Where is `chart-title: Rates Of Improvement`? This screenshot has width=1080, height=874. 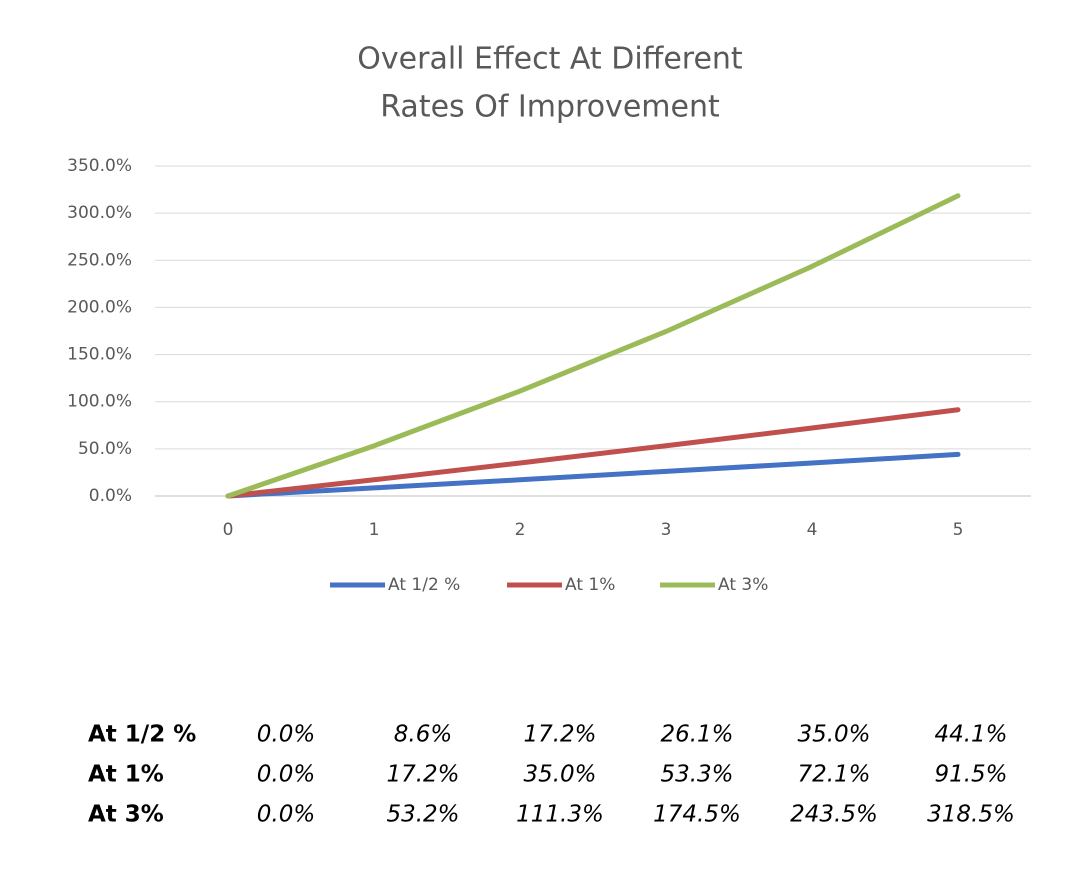 chart-title: Rates Of Improvement is located at coordinates (550, 107).